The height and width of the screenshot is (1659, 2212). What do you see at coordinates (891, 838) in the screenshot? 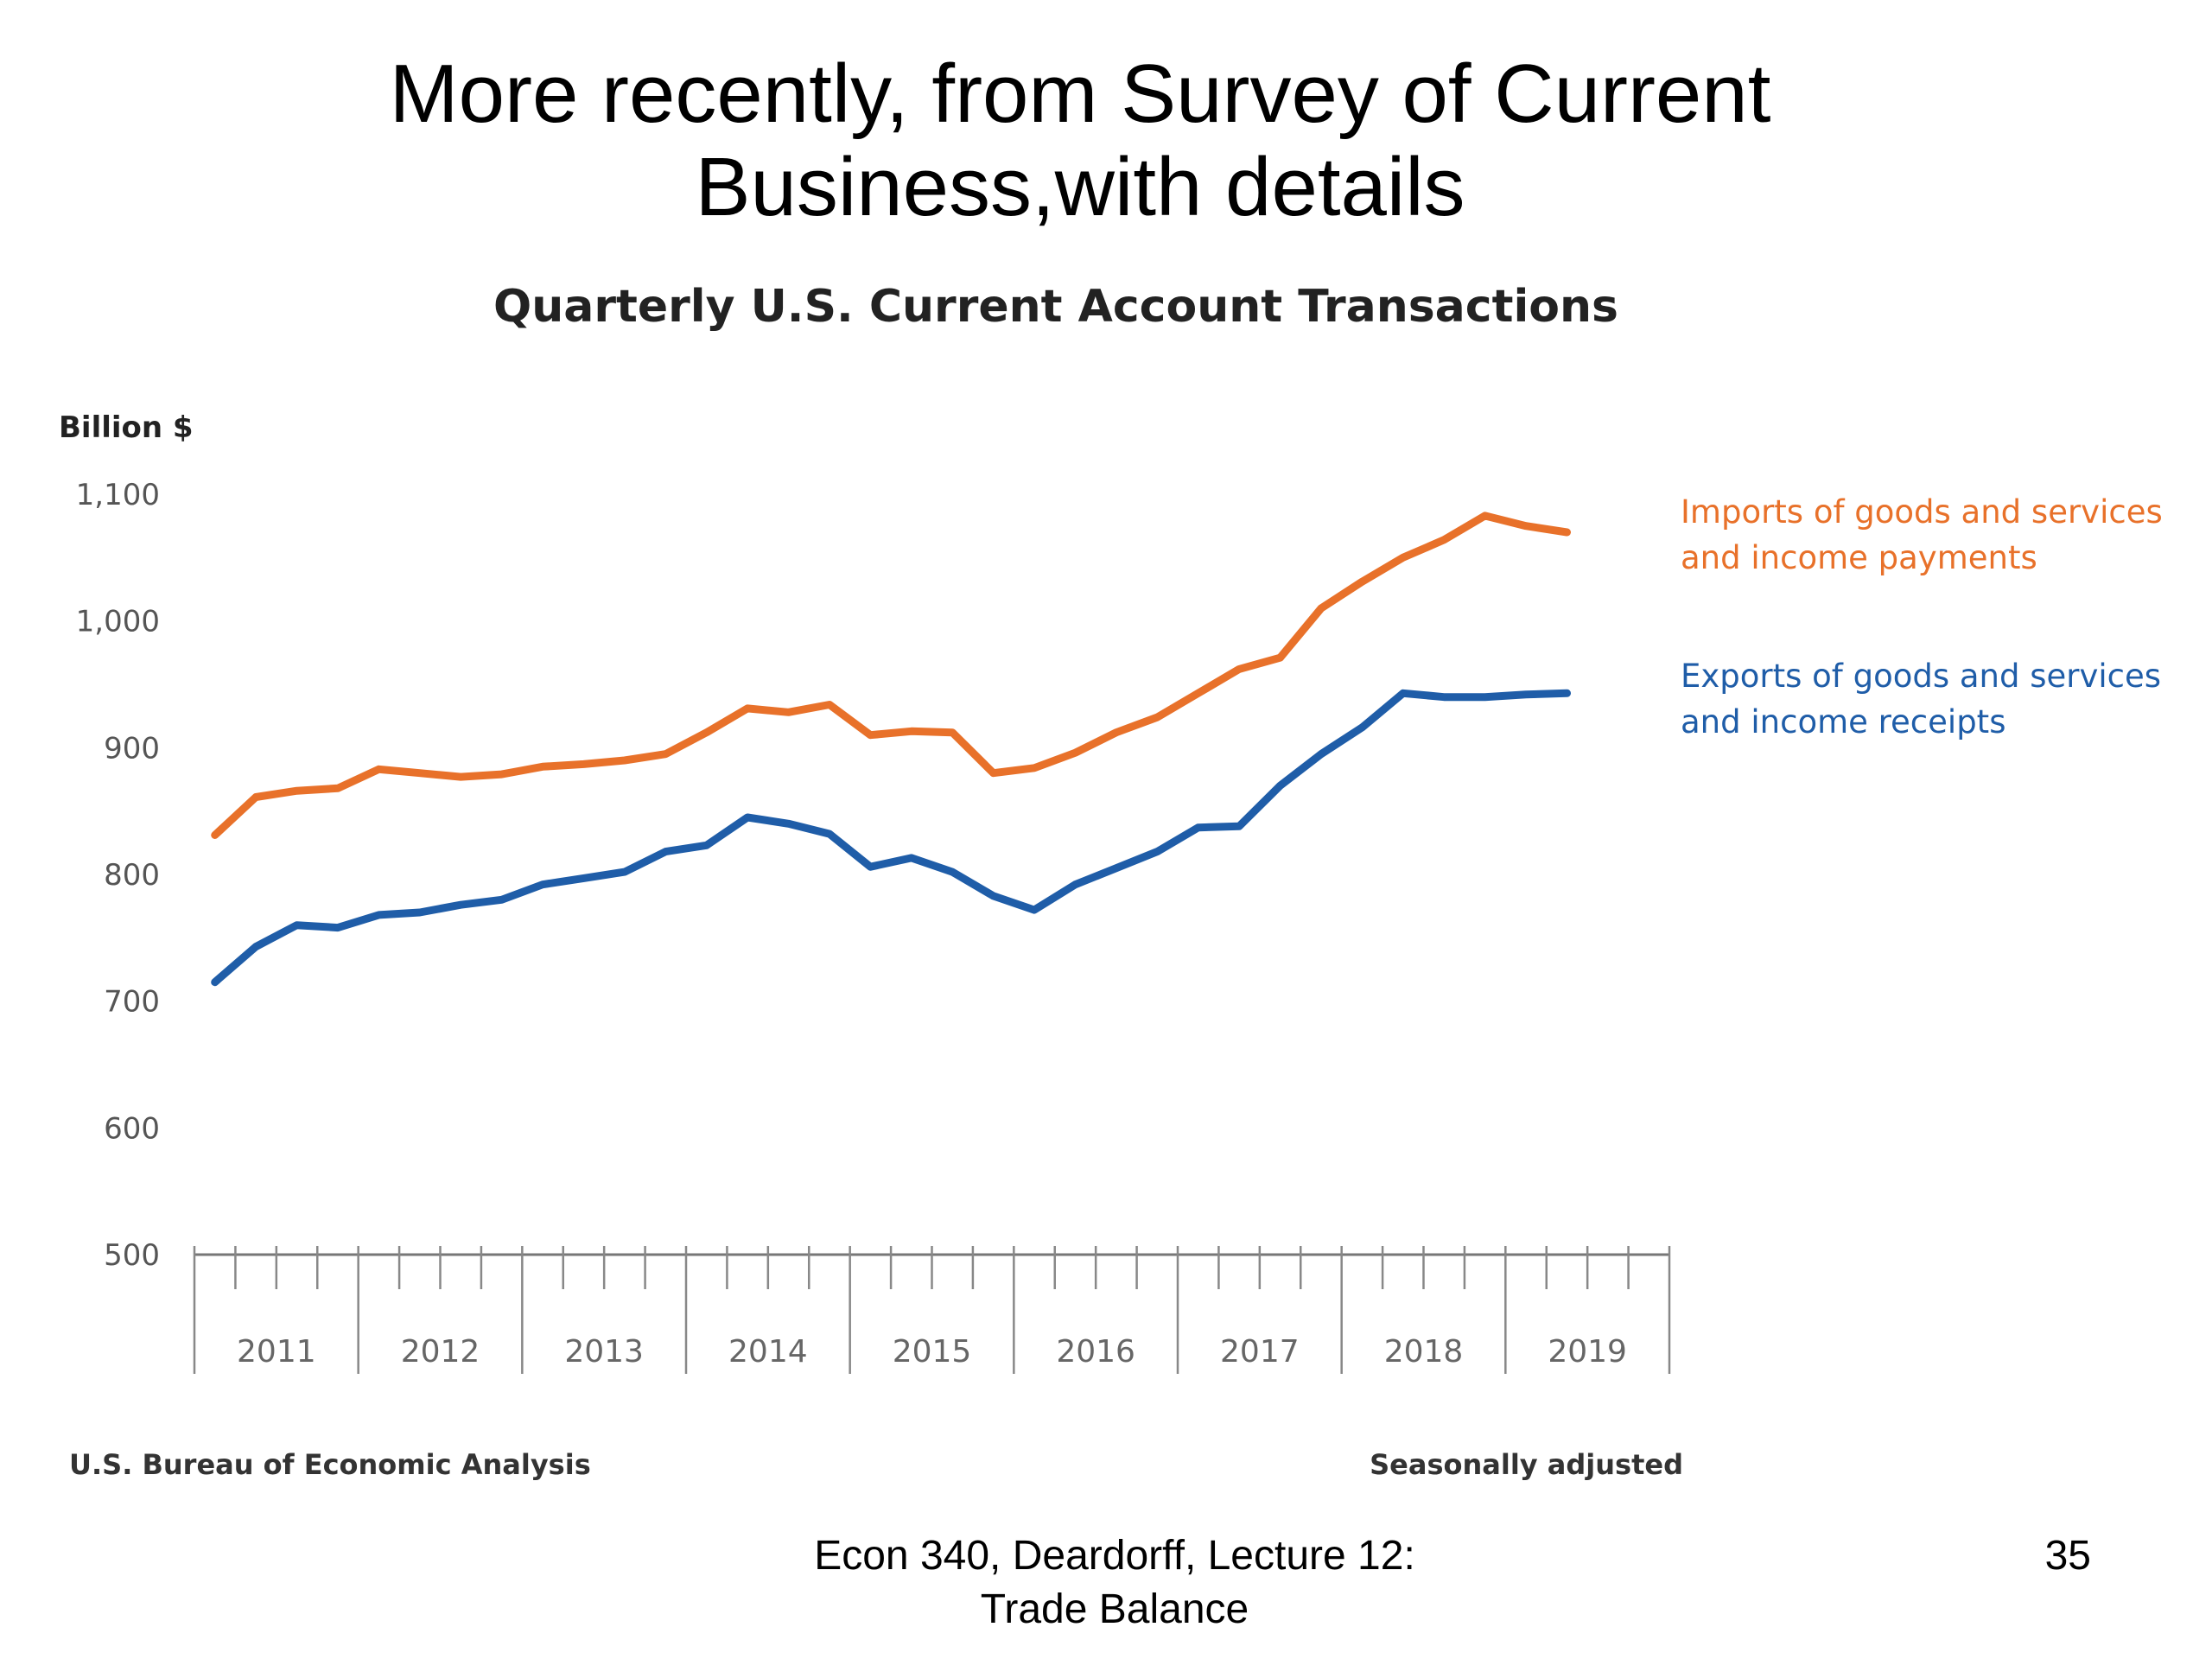
I see `series-line-exports` at bounding box center [891, 838].